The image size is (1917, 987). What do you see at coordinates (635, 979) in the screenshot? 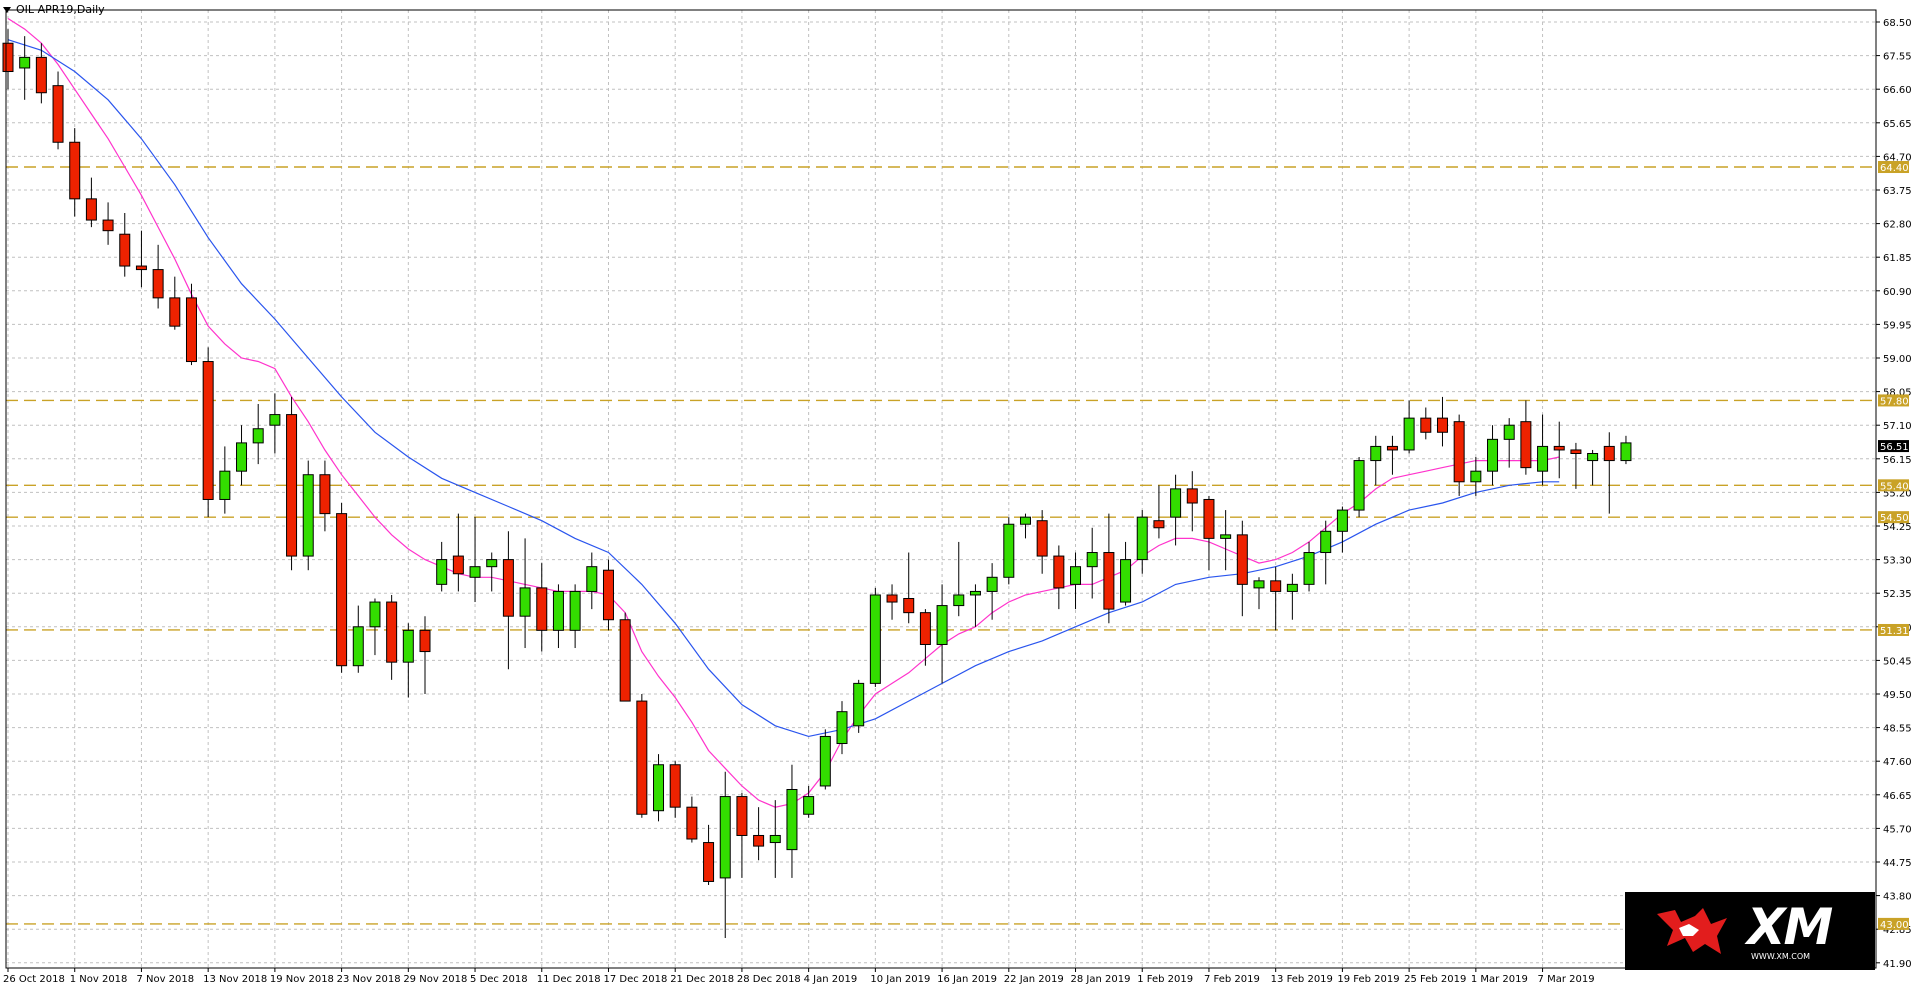
I see `x-tick-label: 17 Dec 2018` at bounding box center [635, 979].